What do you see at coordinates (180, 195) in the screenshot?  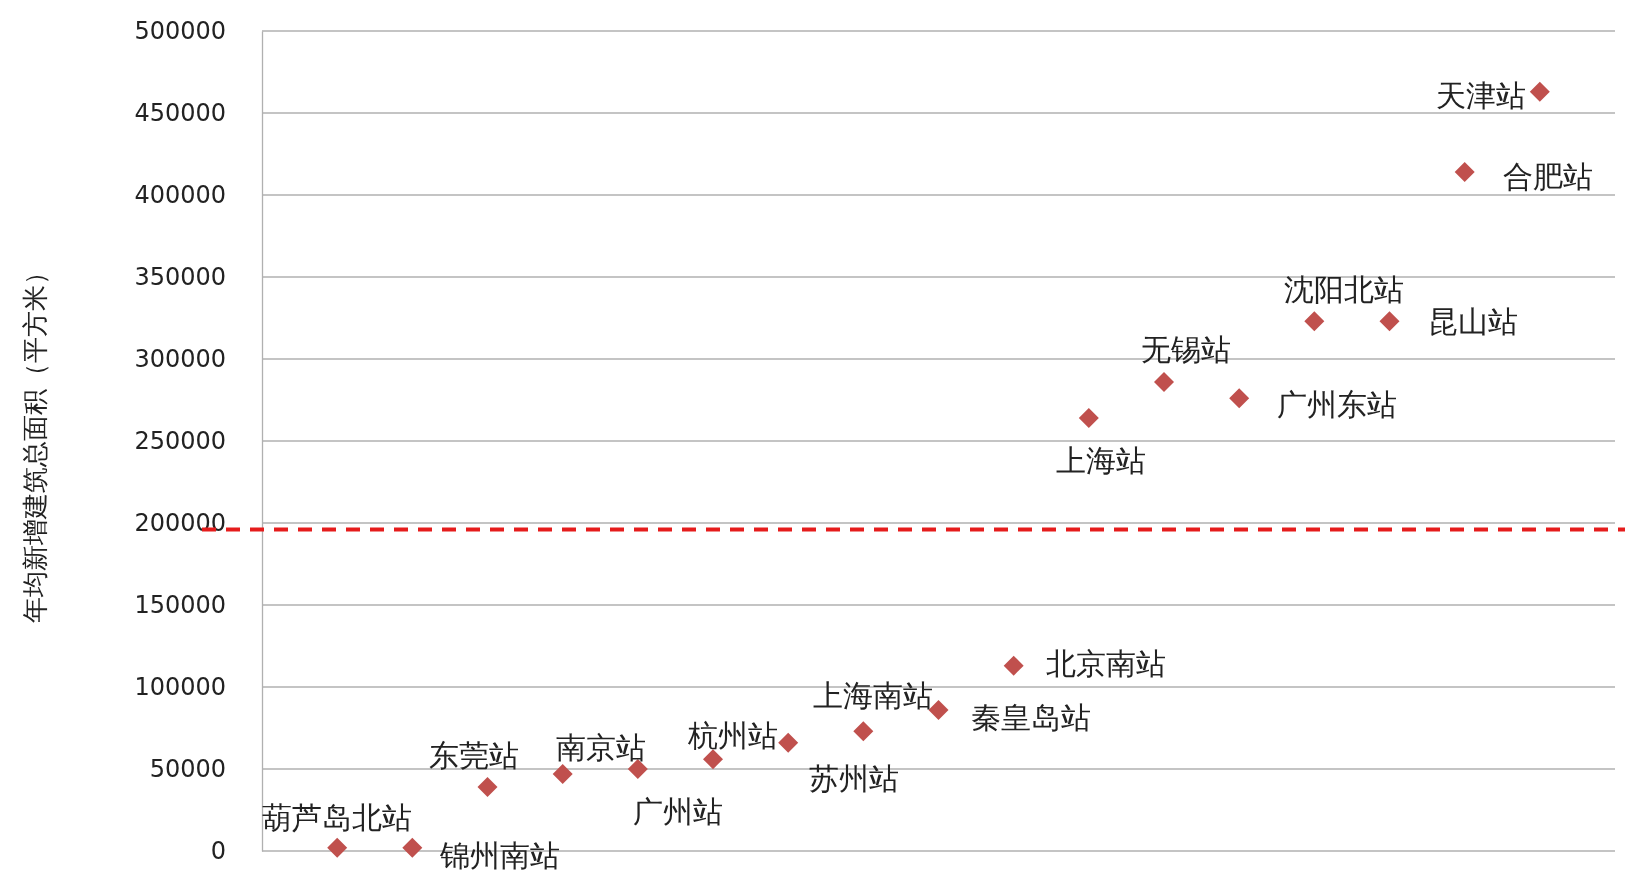 I see `y-tick-label: 400000` at bounding box center [180, 195].